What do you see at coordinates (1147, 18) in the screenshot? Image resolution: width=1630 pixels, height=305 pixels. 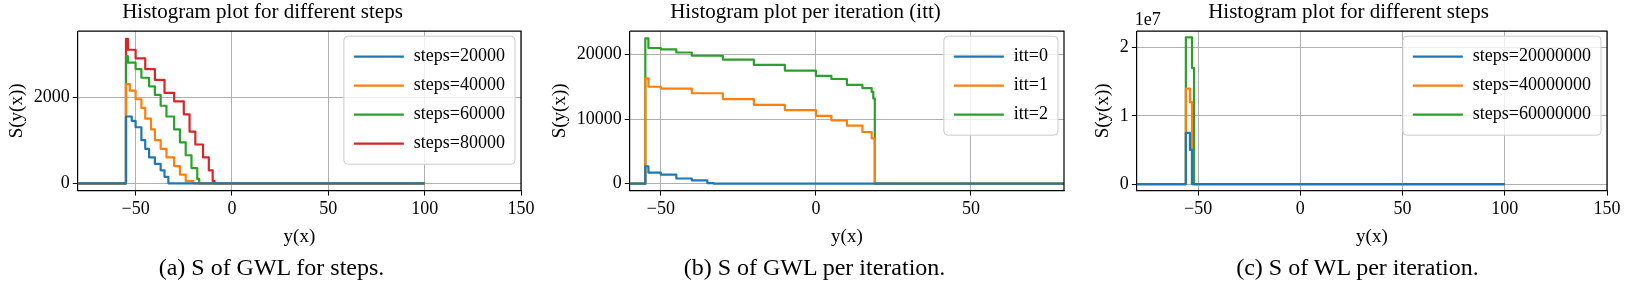 I see `text: 1e7` at bounding box center [1147, 18].